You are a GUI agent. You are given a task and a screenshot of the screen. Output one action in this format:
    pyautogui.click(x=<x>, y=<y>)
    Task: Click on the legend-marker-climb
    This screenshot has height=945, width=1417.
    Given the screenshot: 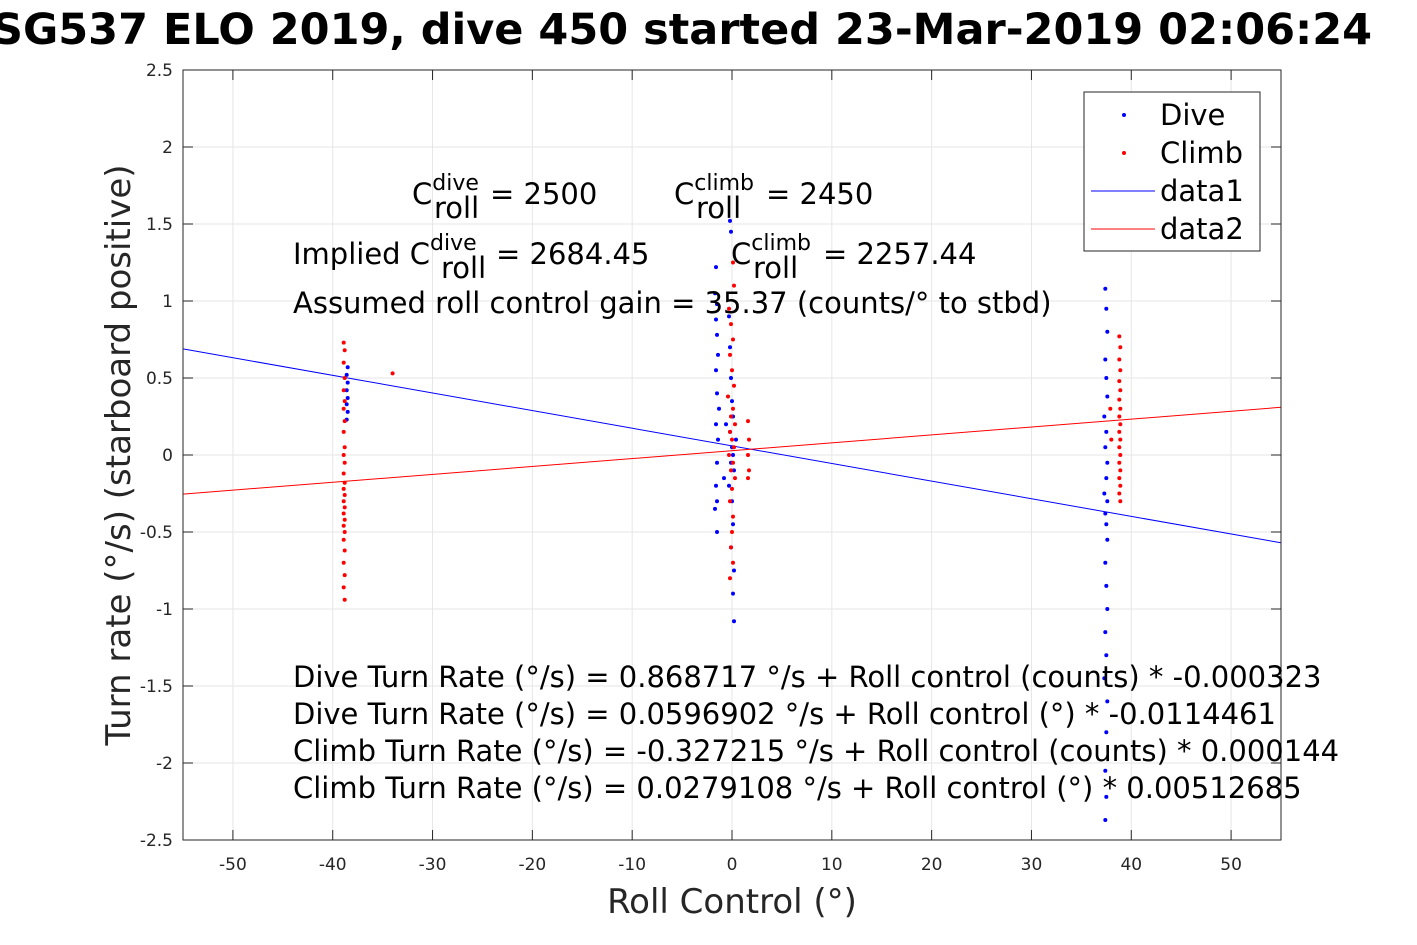 What is the action you would take?
    pyautogui.click(x=1124, y=153)
    